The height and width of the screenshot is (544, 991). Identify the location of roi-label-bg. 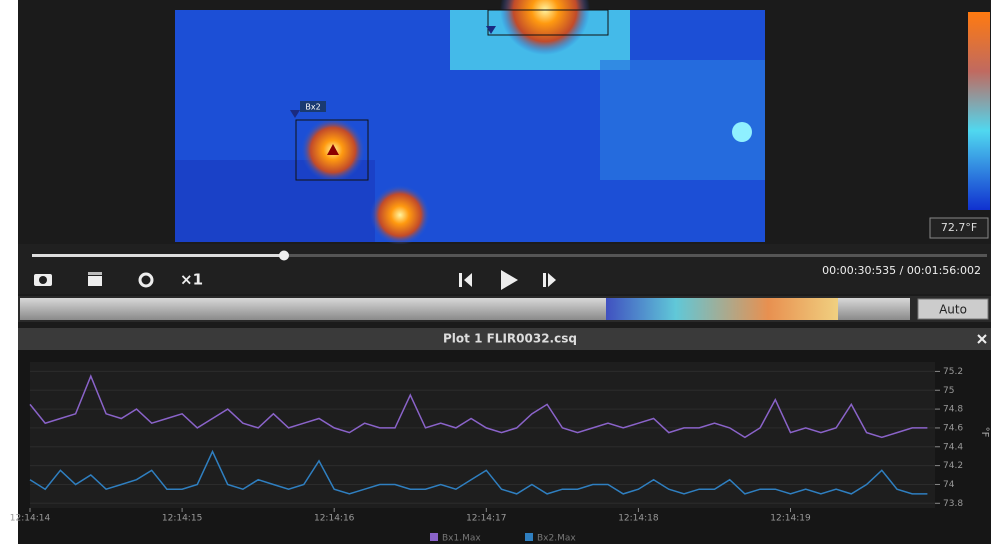
(313, 106).